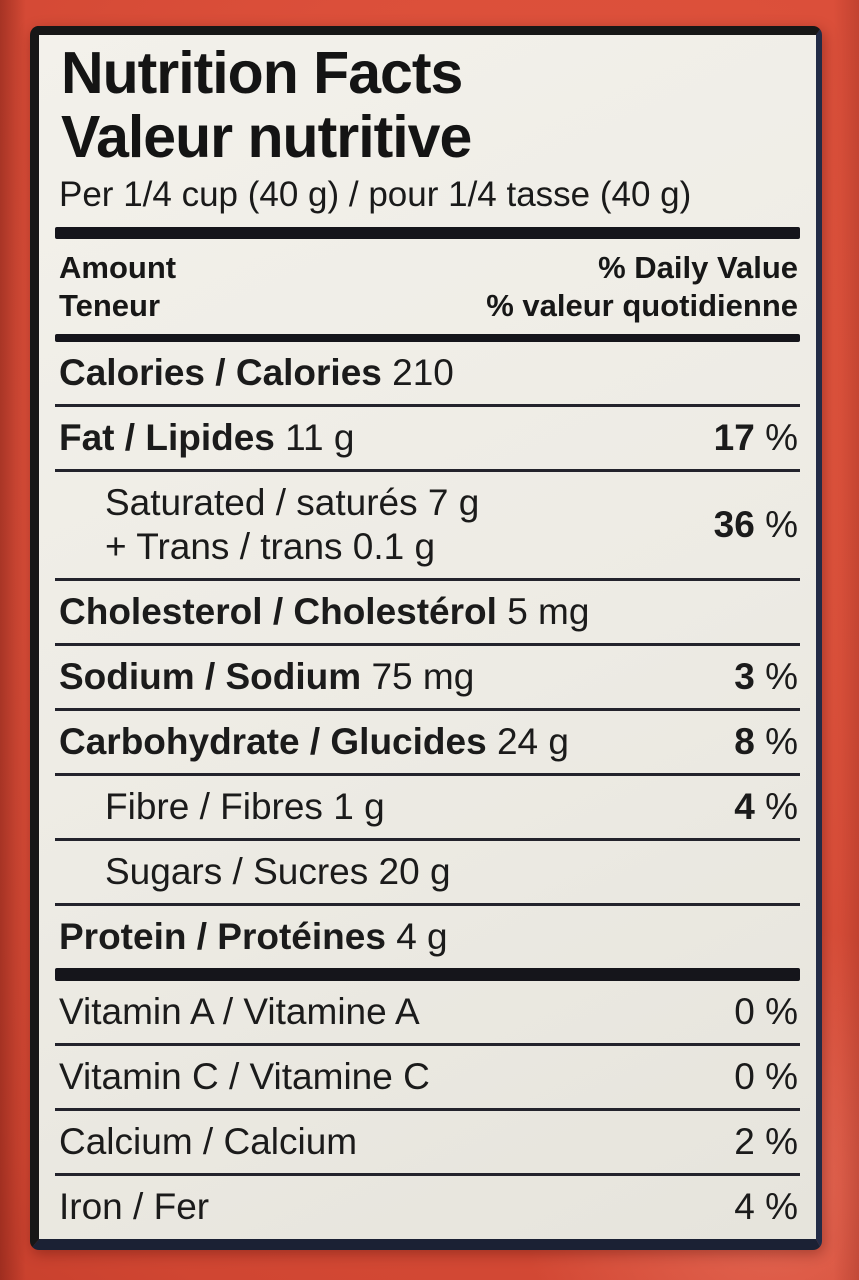  I want to click on nutrient-row-sugars: Sugars / Sucres 20 g, so click(427, 873).